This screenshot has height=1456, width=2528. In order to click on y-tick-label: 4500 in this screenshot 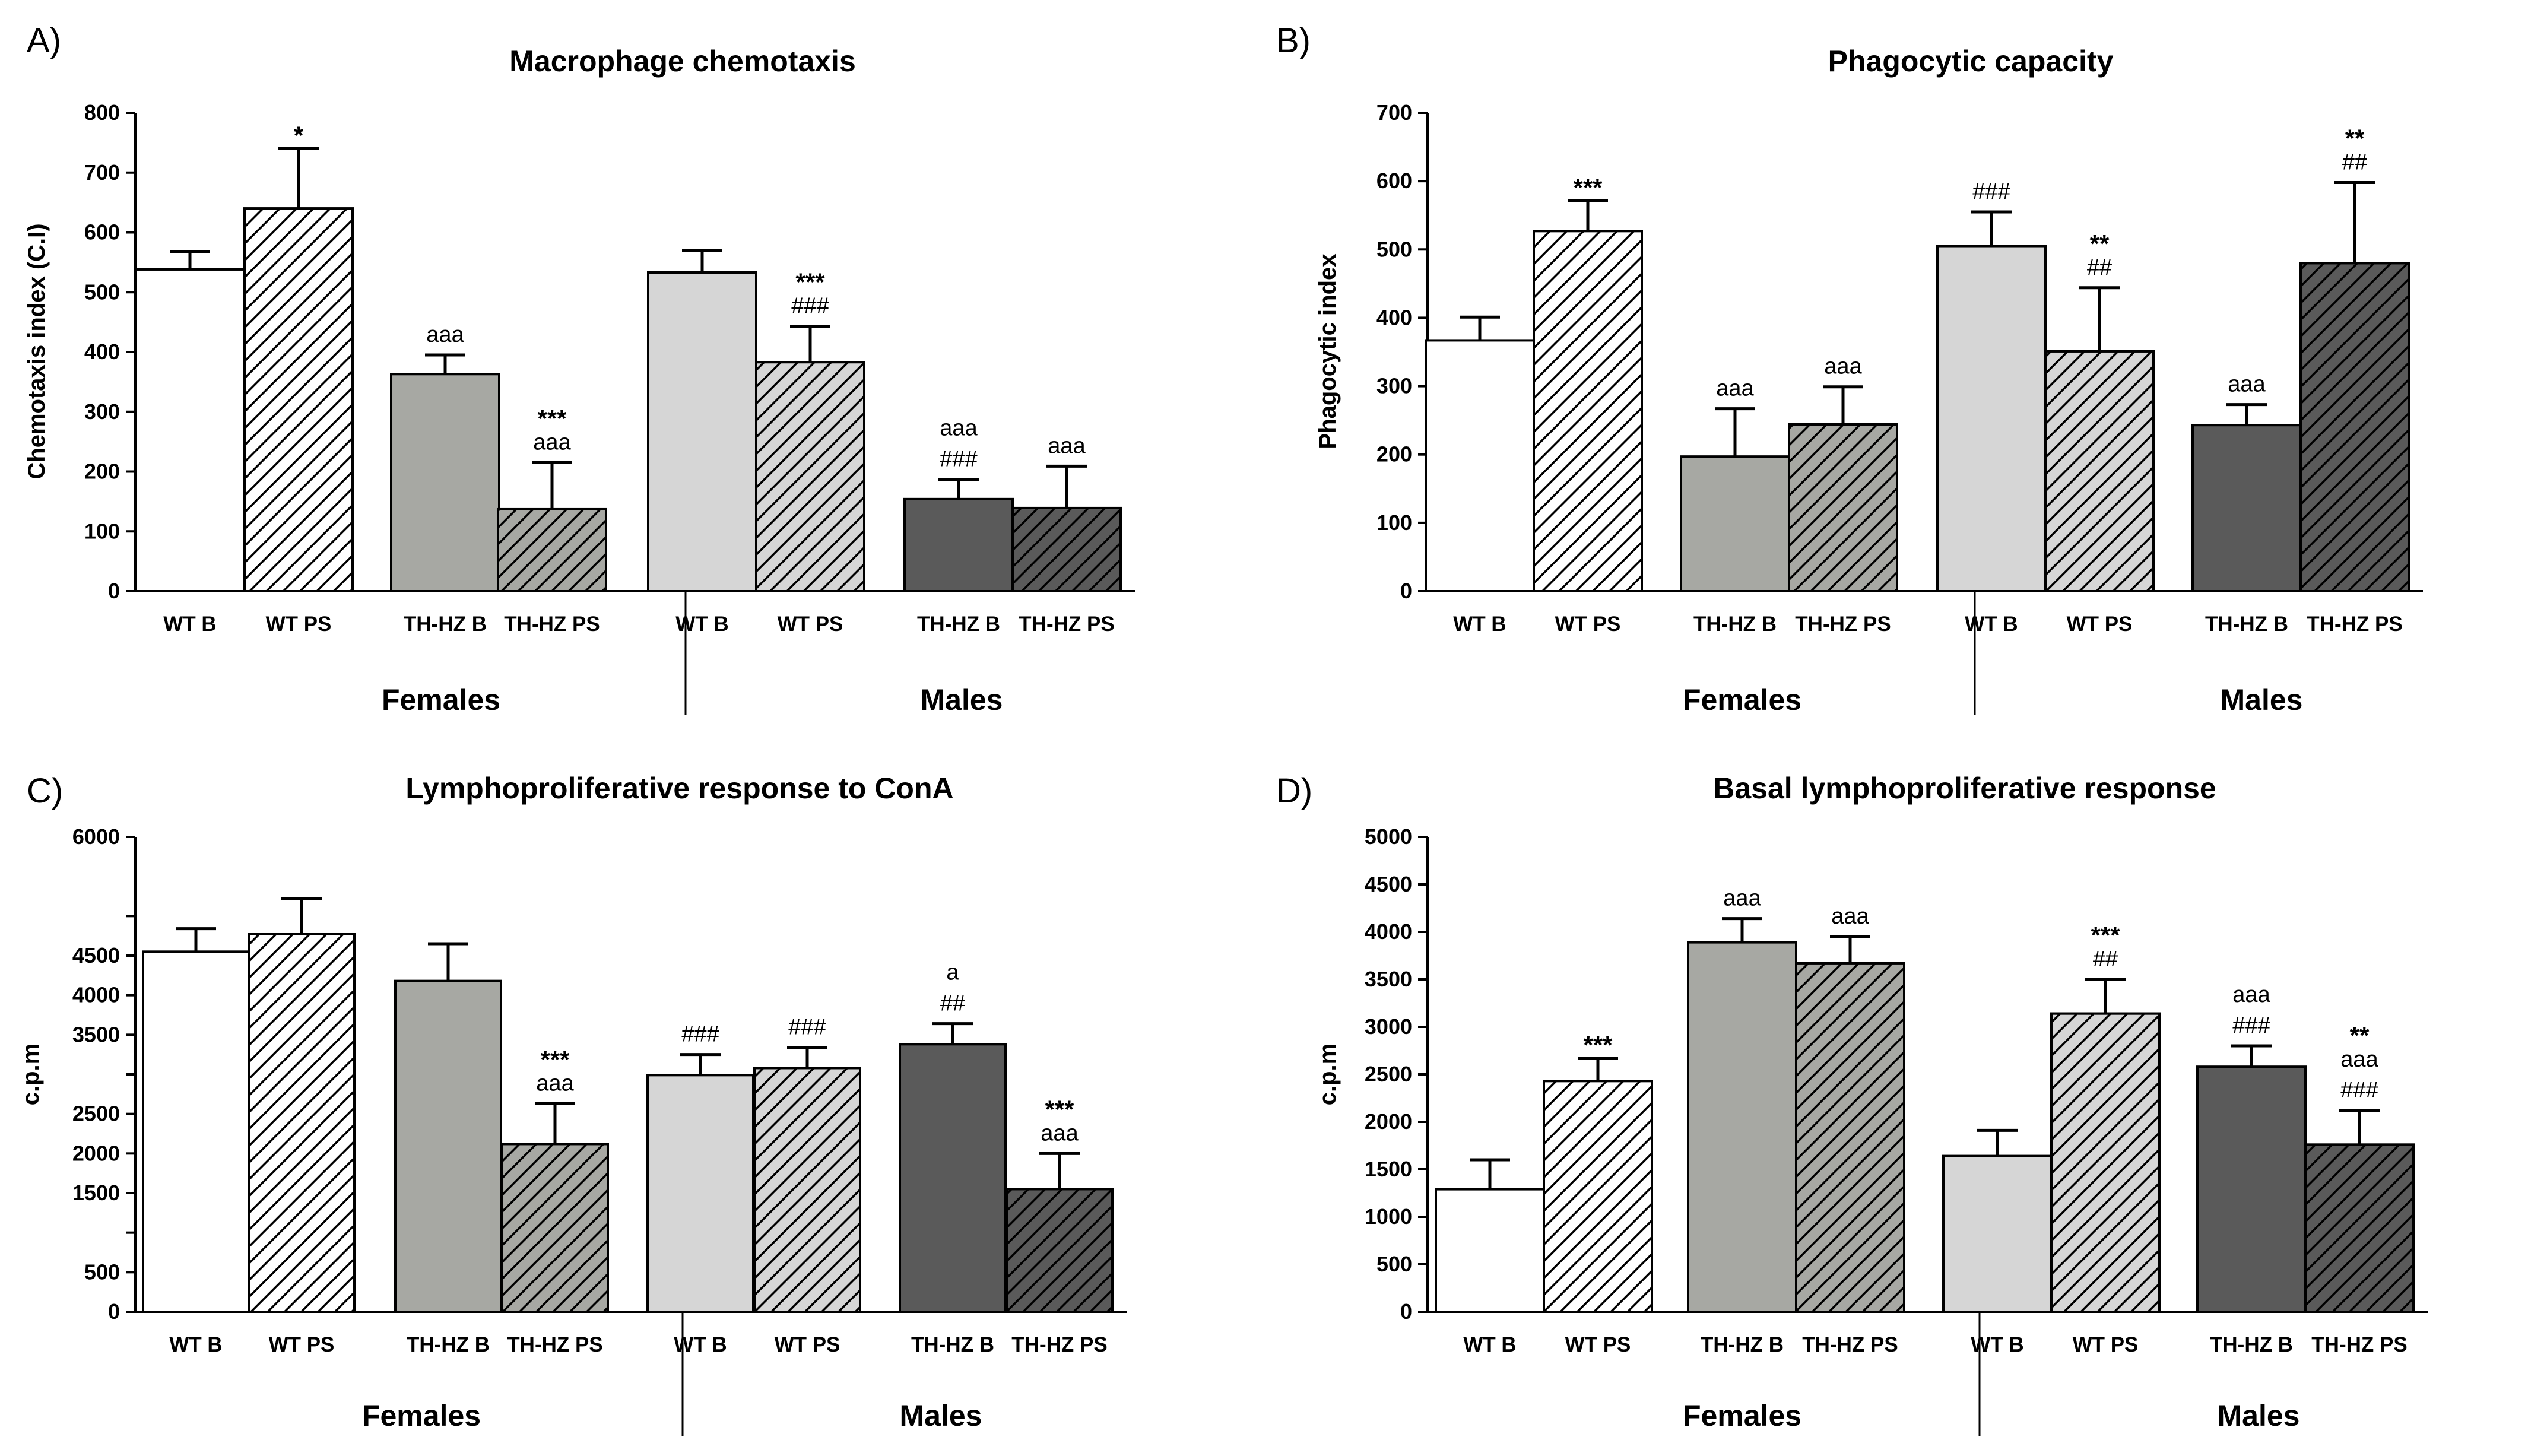, I will do `click(1388, 884)`.